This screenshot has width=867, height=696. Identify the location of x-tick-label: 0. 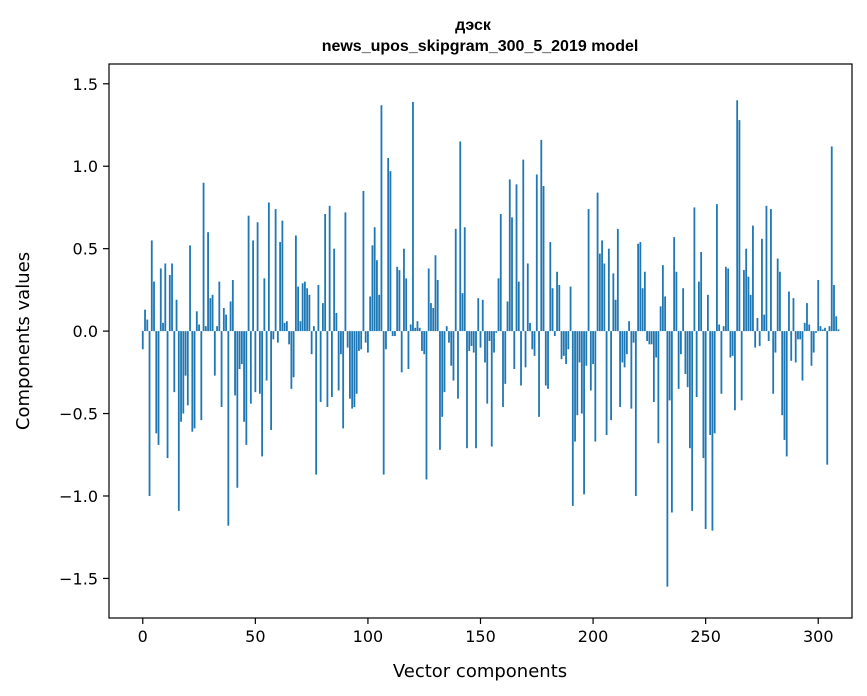
(143, 636).